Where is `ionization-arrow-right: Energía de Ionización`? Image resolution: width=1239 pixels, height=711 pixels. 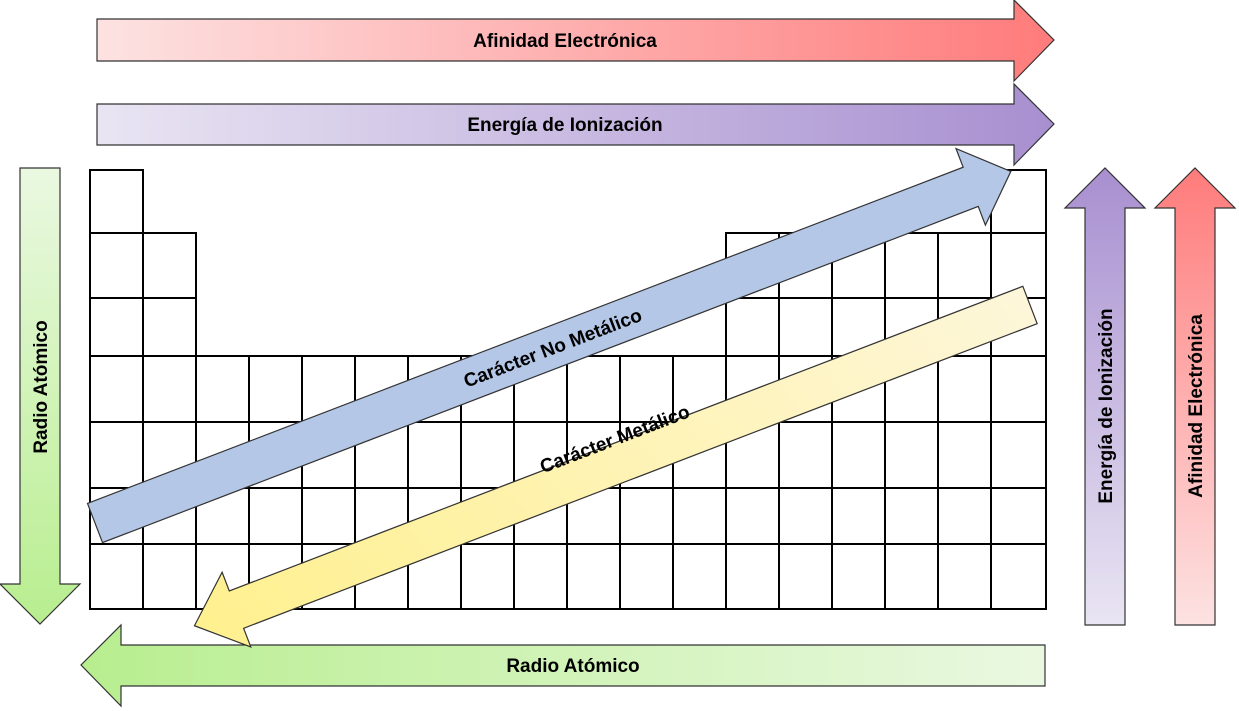
ionization-arrow-right: Energía de Ionización is located at coordinates (1105, 396).